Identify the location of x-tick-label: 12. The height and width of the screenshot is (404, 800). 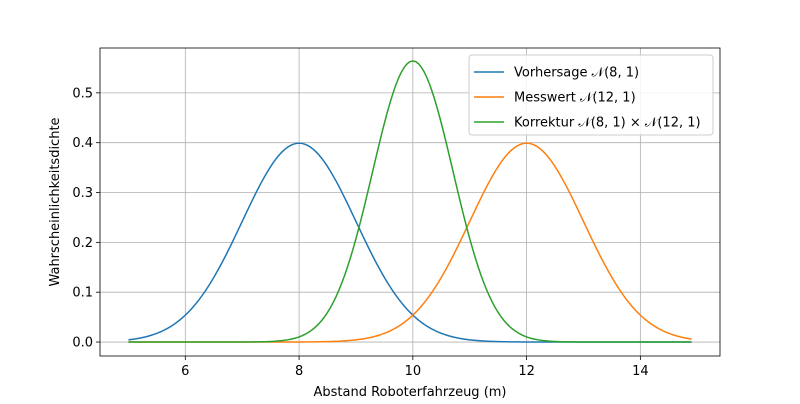
(526, 371).